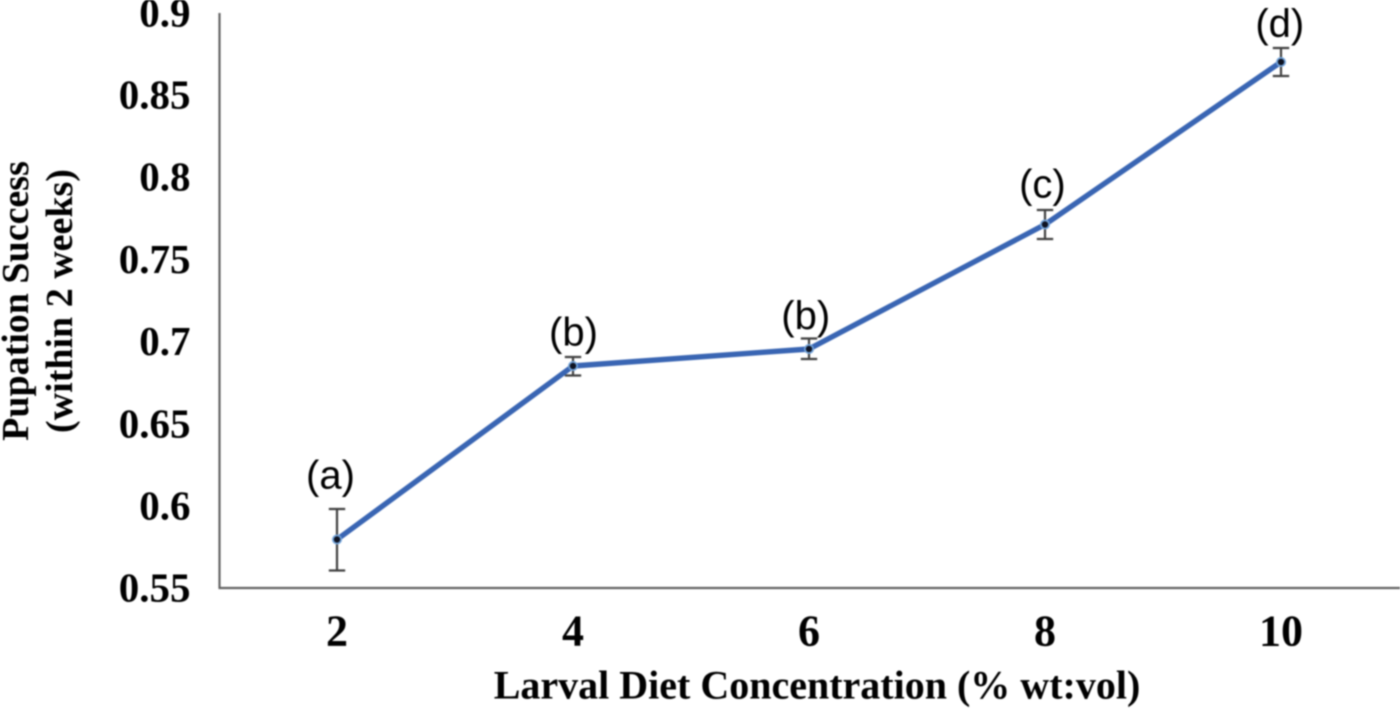 The image size is (1400, 709). I want to click on svg-text: 6, so click(809, 631).